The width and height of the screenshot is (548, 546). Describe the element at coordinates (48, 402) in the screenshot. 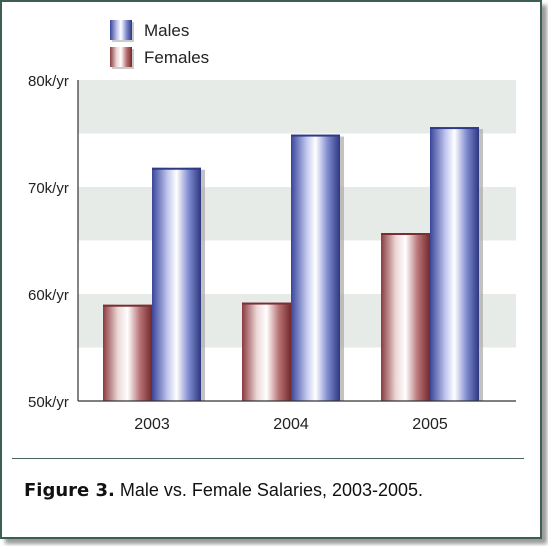

I see `y-tick-label: 50k/yr` at that location.